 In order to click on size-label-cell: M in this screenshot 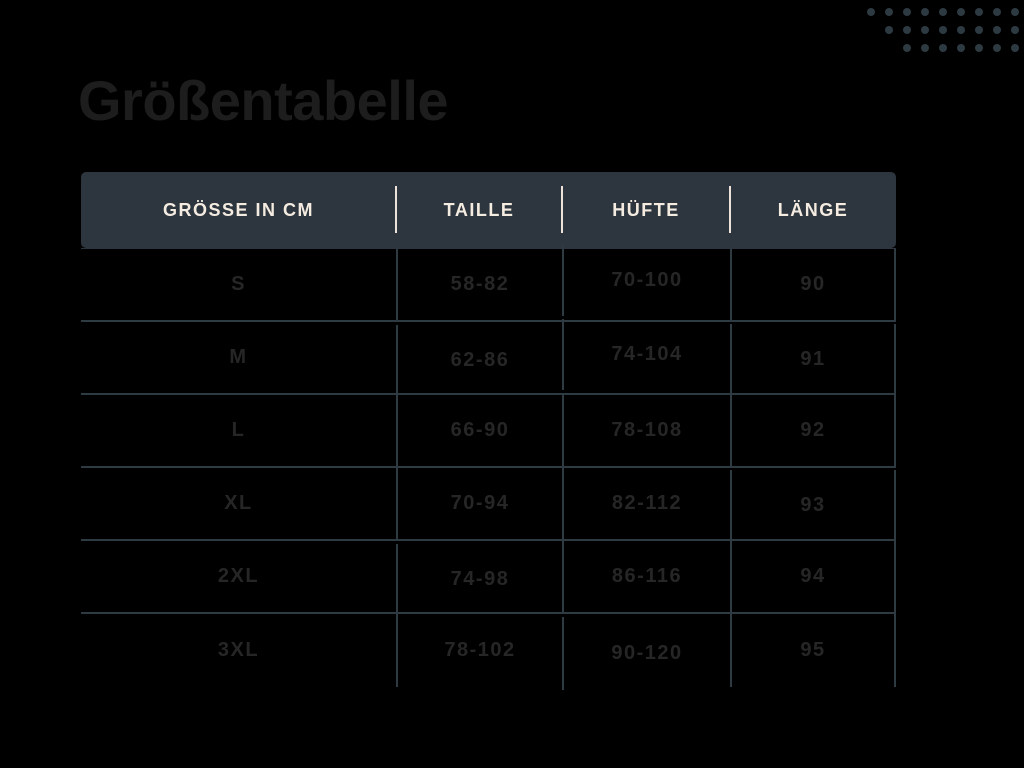, I will do `click(238, 357)`.